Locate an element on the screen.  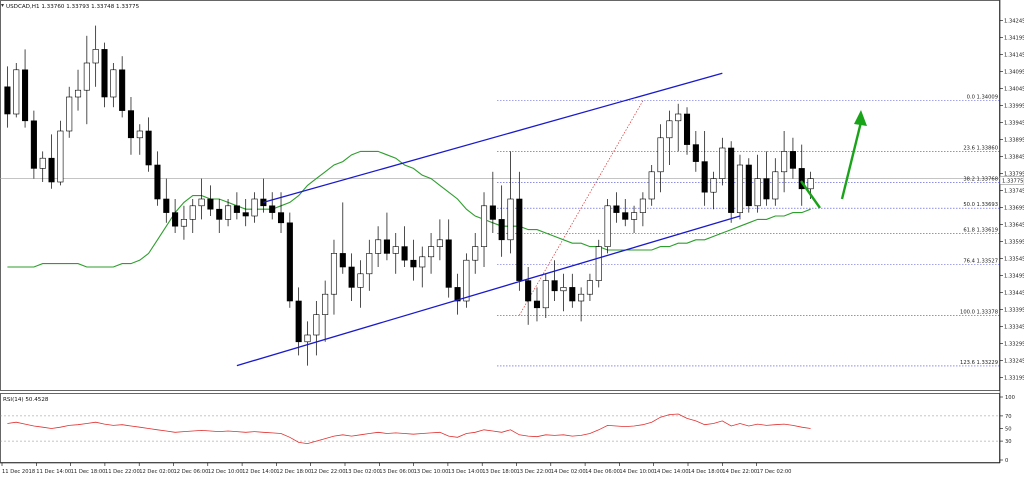
time-tick-label: 13 Dec 02:00 is located at coordinates (362, 472).